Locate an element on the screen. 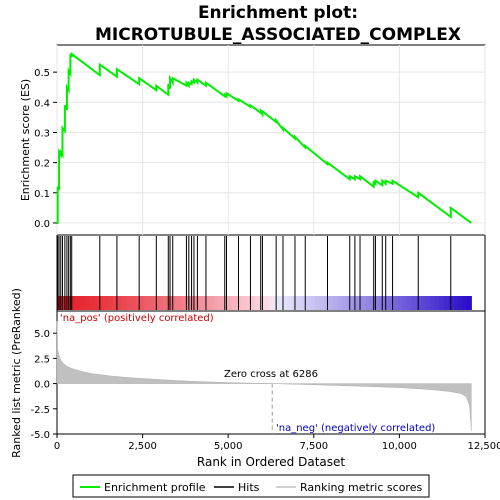 The height and width of the screenshot is (500, 500). es-y-axis: 0.0 0.1 0.2 0.3 0.4 0.5 is located at coordinates (45, 149).